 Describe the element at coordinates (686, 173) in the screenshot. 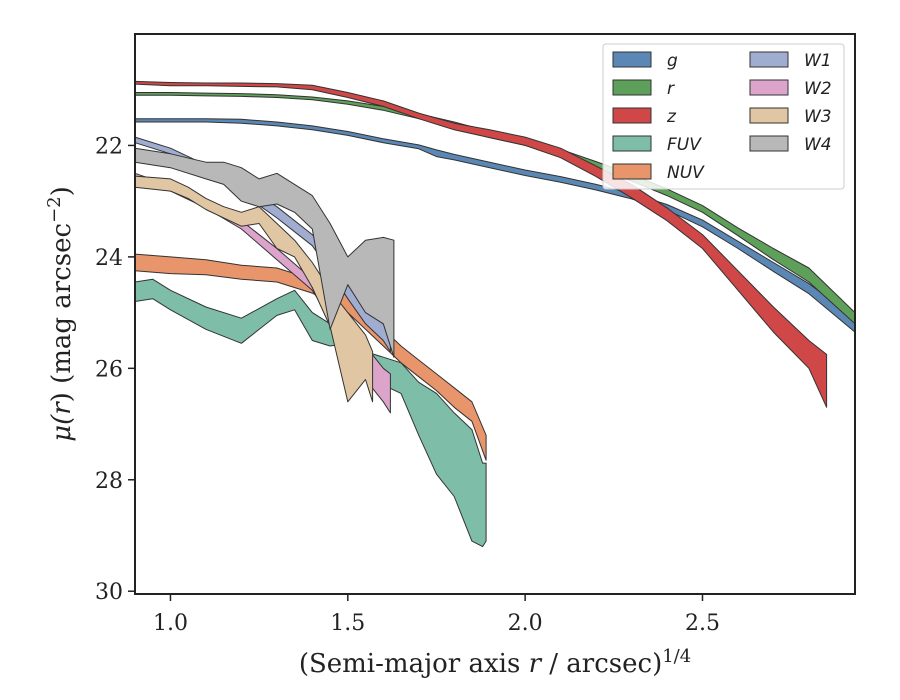

I see `legend-label-nuv: NUV` at that location.